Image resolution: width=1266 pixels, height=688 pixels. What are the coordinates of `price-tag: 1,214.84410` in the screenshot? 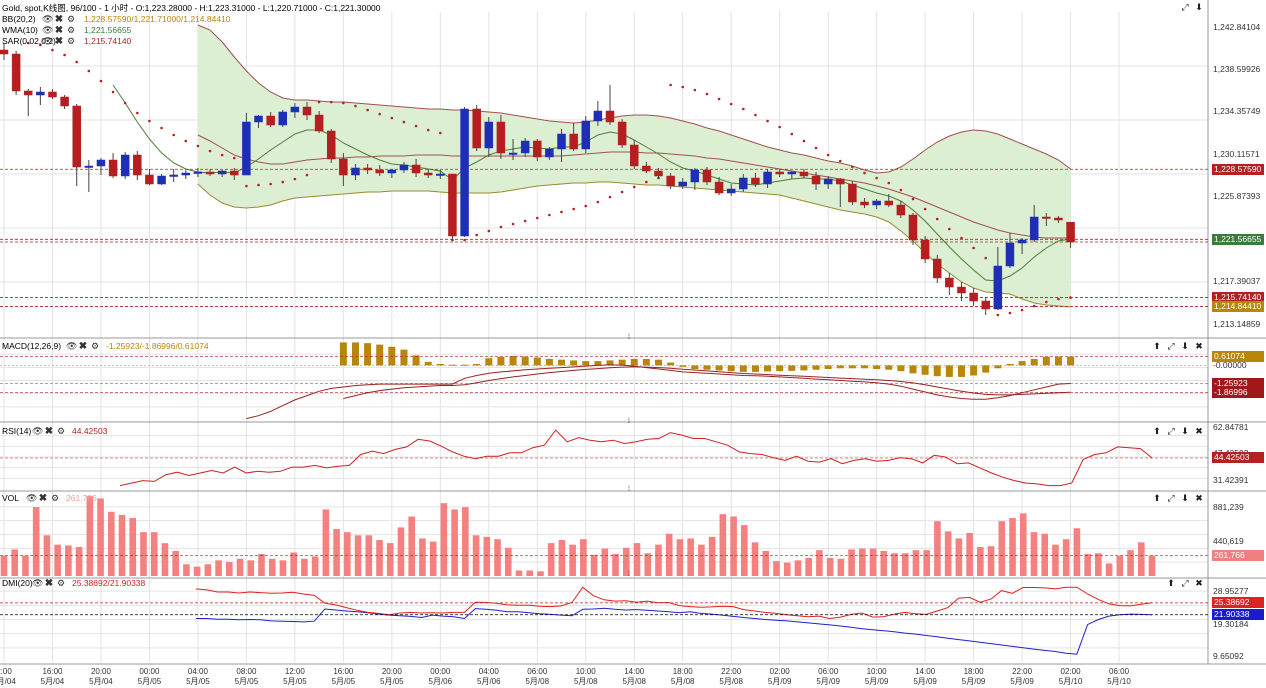 It's located at (1238, 307).